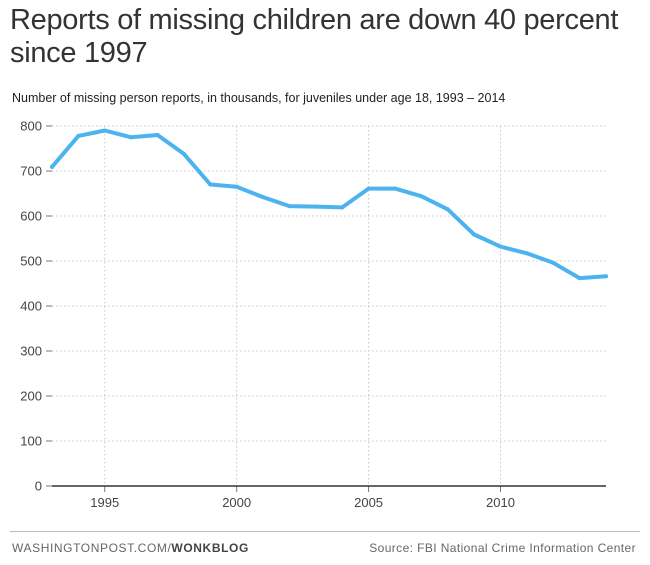 This screenshot has height=565, width=650. Describe the element at coordinates (104, 502) in the screenshot. I see `x-tick-label: 1995` at that location.